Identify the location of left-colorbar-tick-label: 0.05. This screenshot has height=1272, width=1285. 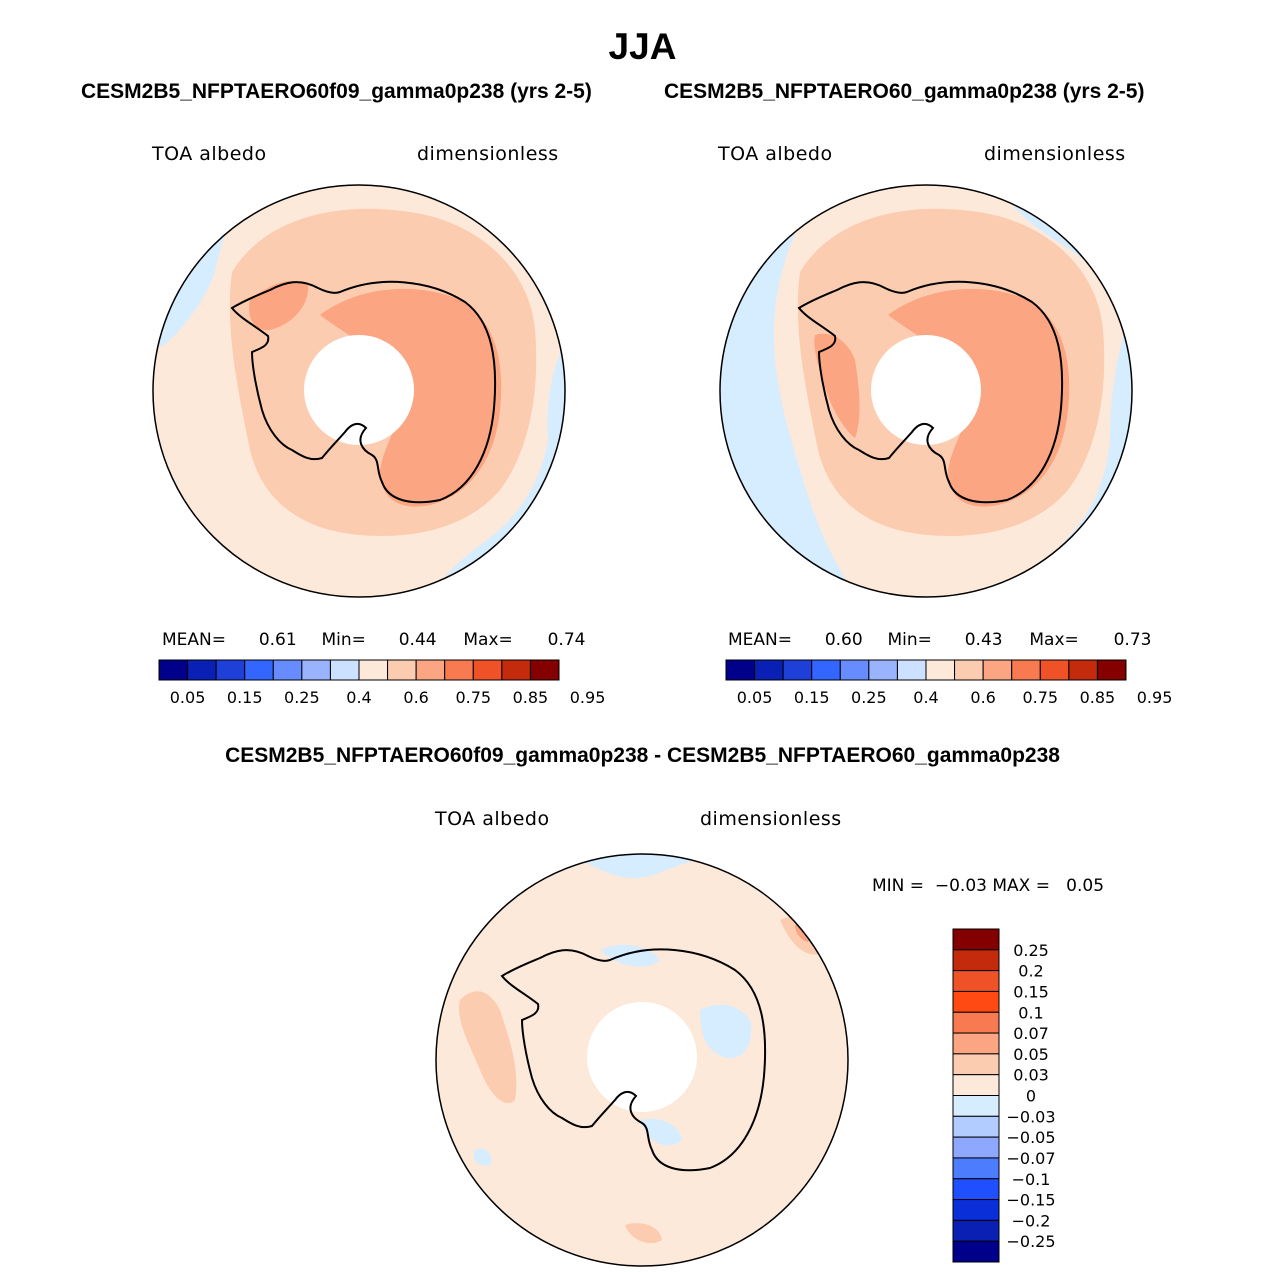
(188, 697).